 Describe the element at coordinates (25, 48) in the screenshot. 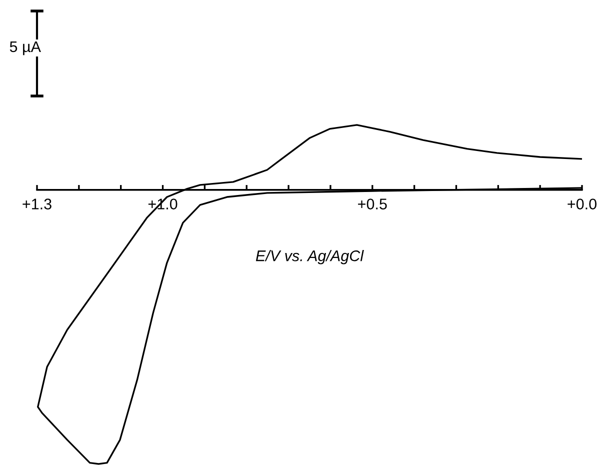

I see `text: 5 µA` at that location.